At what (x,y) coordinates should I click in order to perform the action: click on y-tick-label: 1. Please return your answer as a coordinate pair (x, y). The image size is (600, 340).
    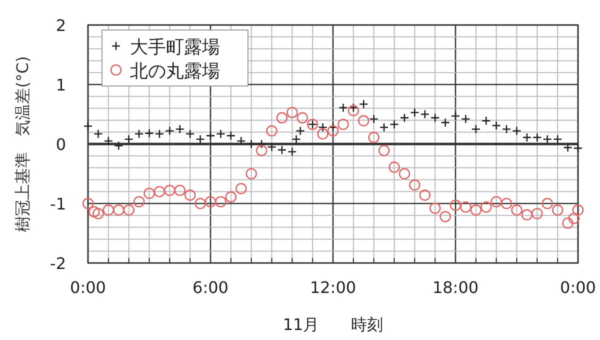
    Looking at the image, I should click on (61, 85).